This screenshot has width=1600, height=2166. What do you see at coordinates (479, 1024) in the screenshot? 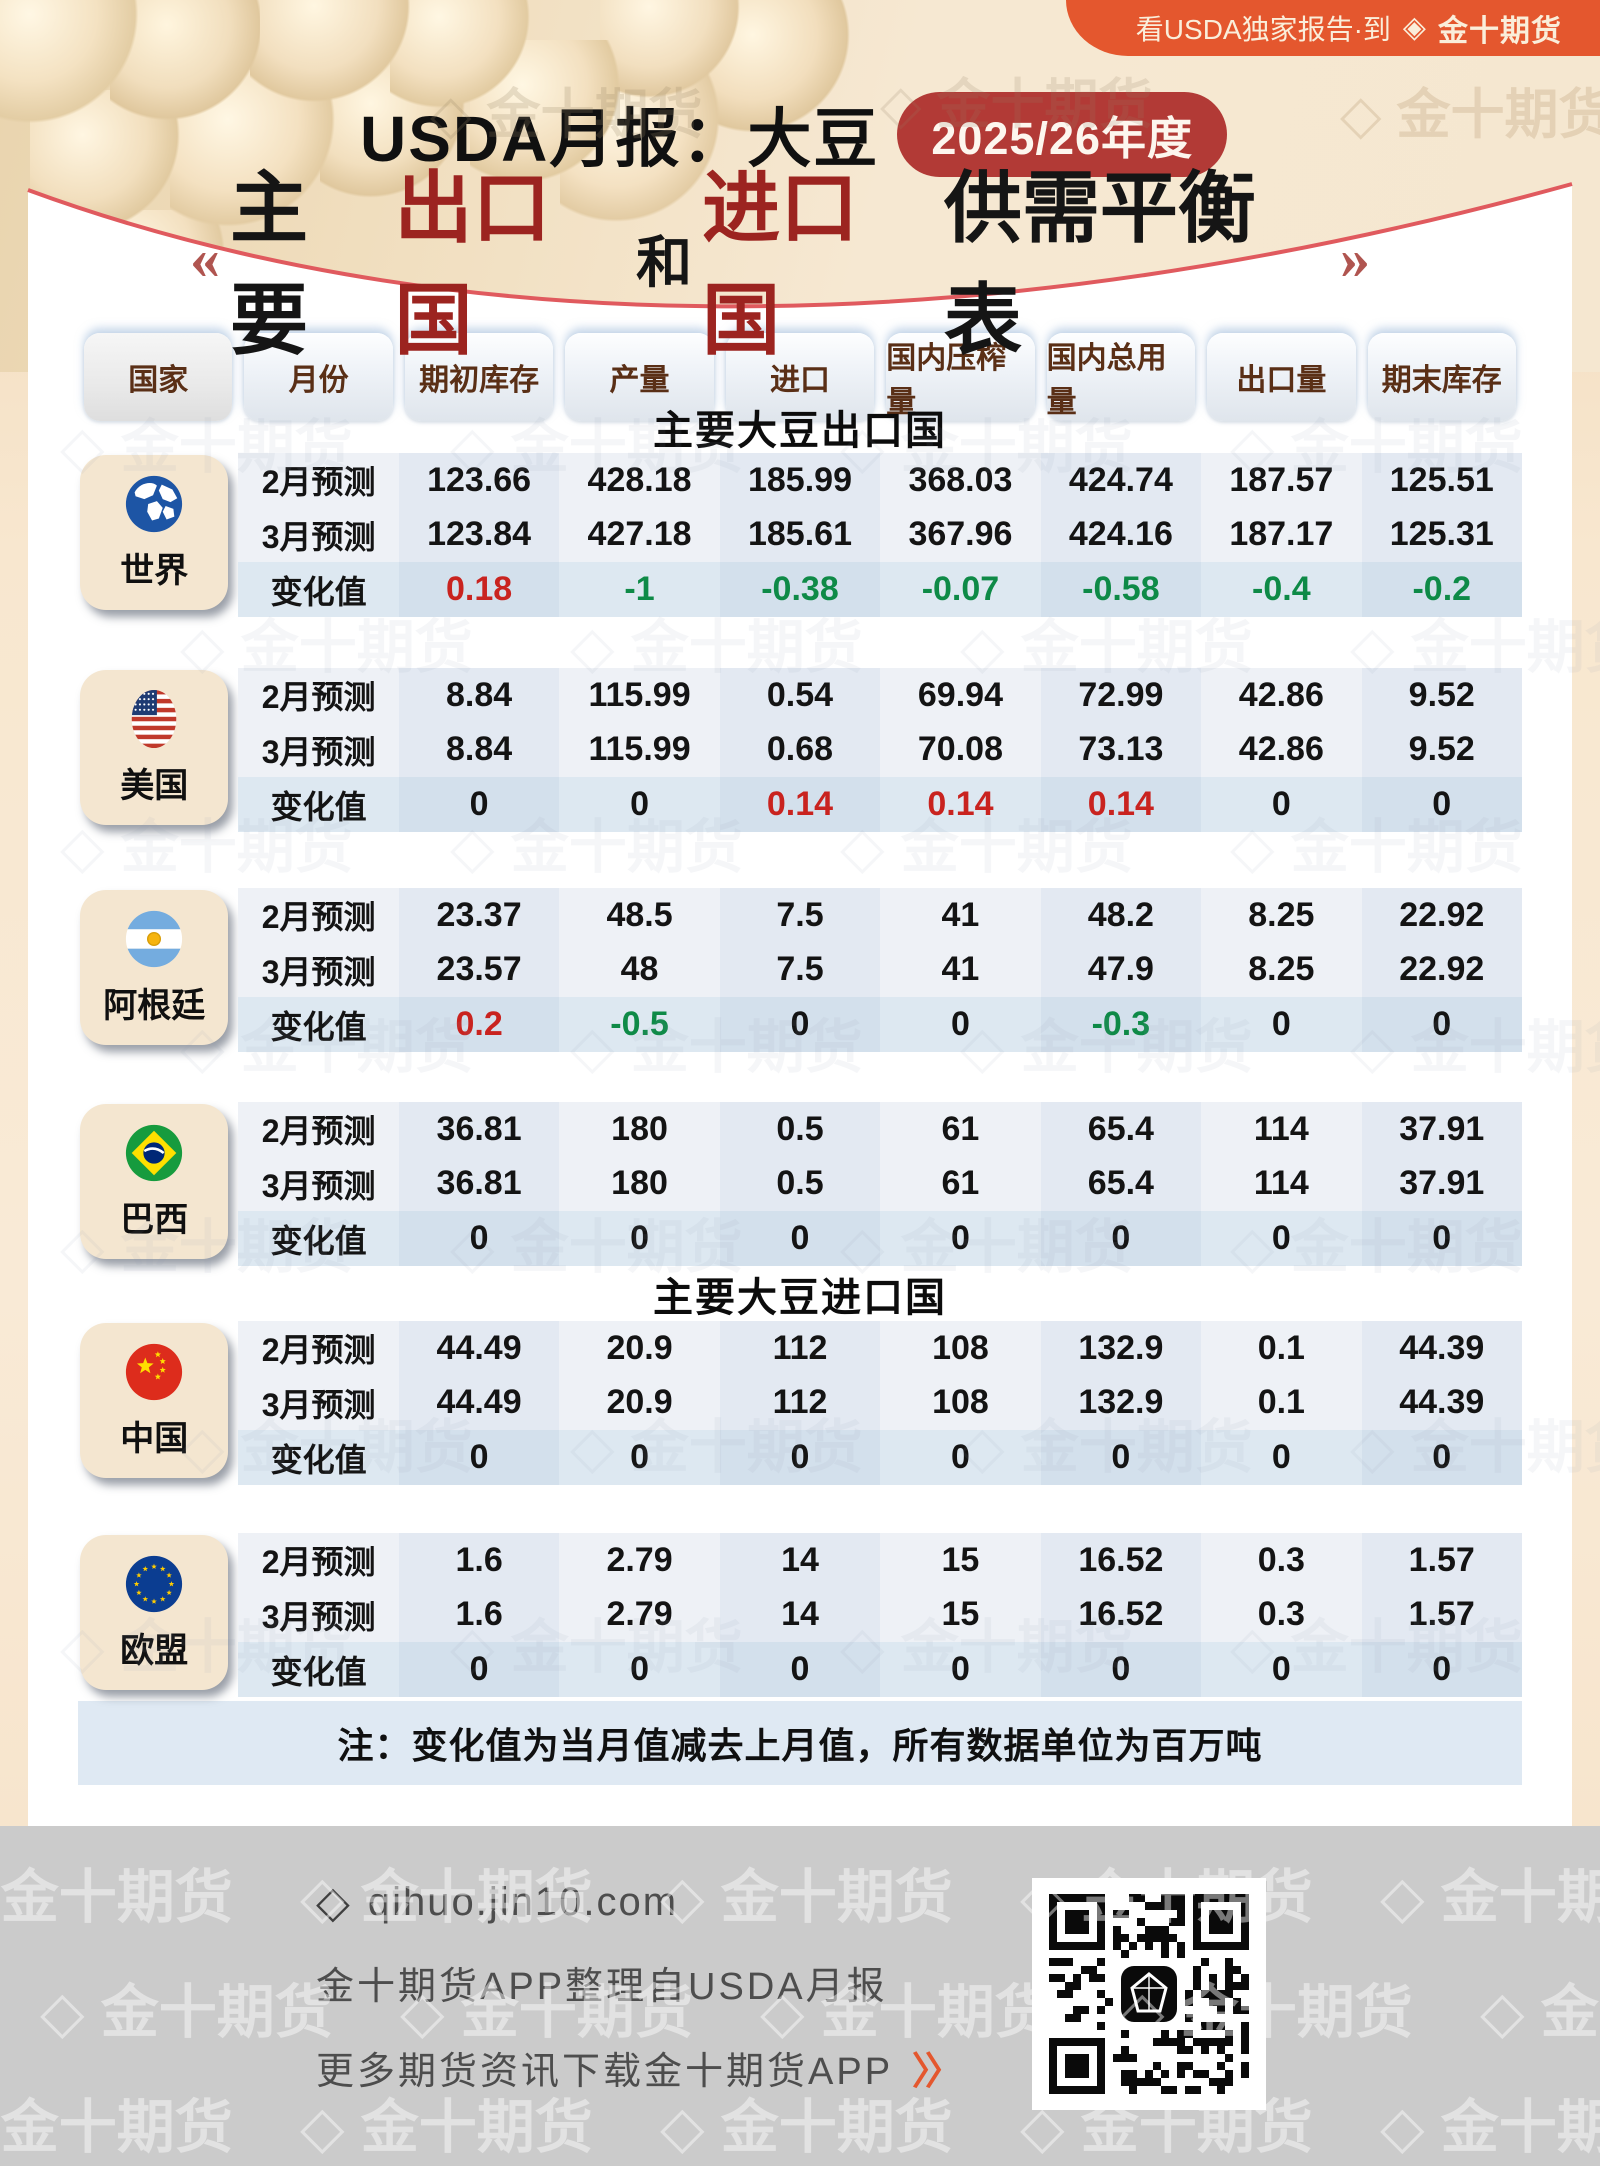
I see `table-cell: 0.2` at bounding box center [479, 1024].